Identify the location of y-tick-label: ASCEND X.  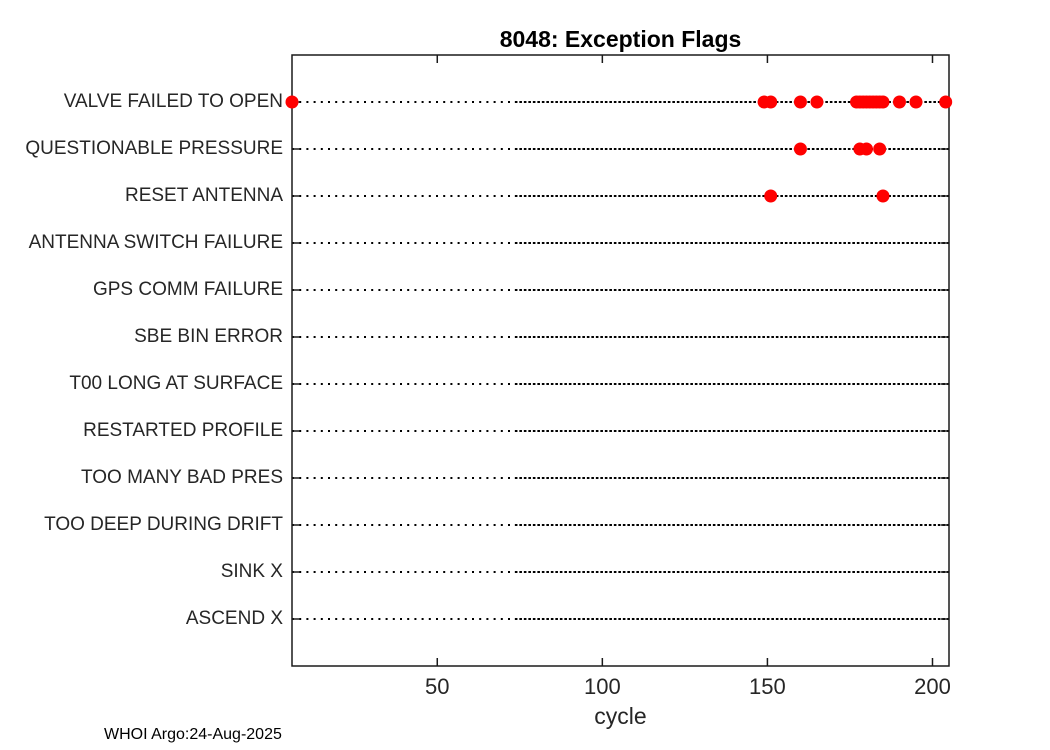
(234, 618).